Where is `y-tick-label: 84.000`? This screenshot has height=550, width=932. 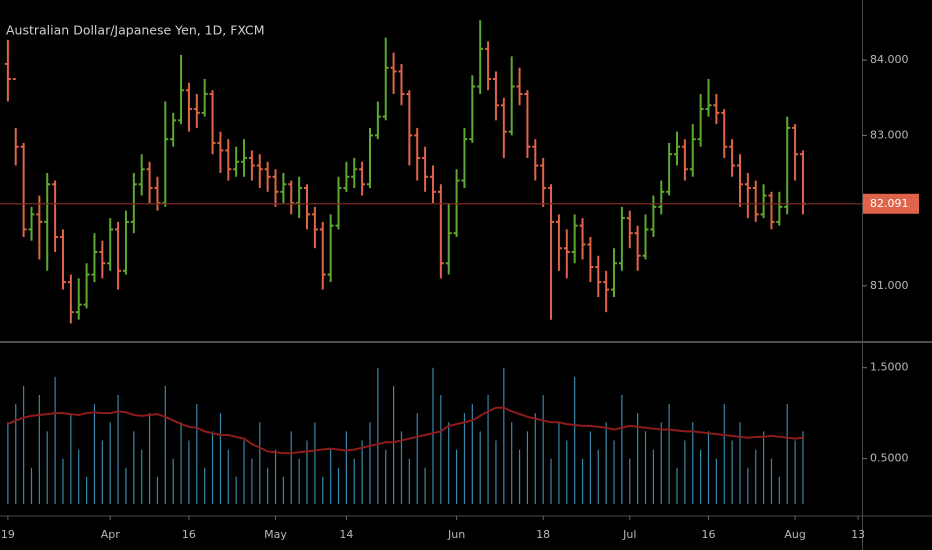
y-tick-label: 84.000 is located at coordinates (889, 59).